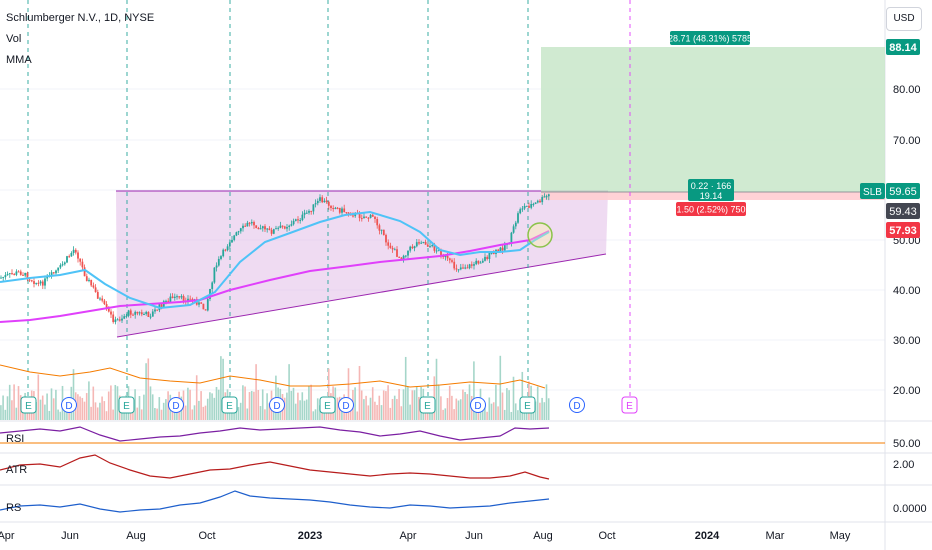 The height and width of the screenshot is (550, 932). I want to click on volume-legend: Vol, so click(13, 39).